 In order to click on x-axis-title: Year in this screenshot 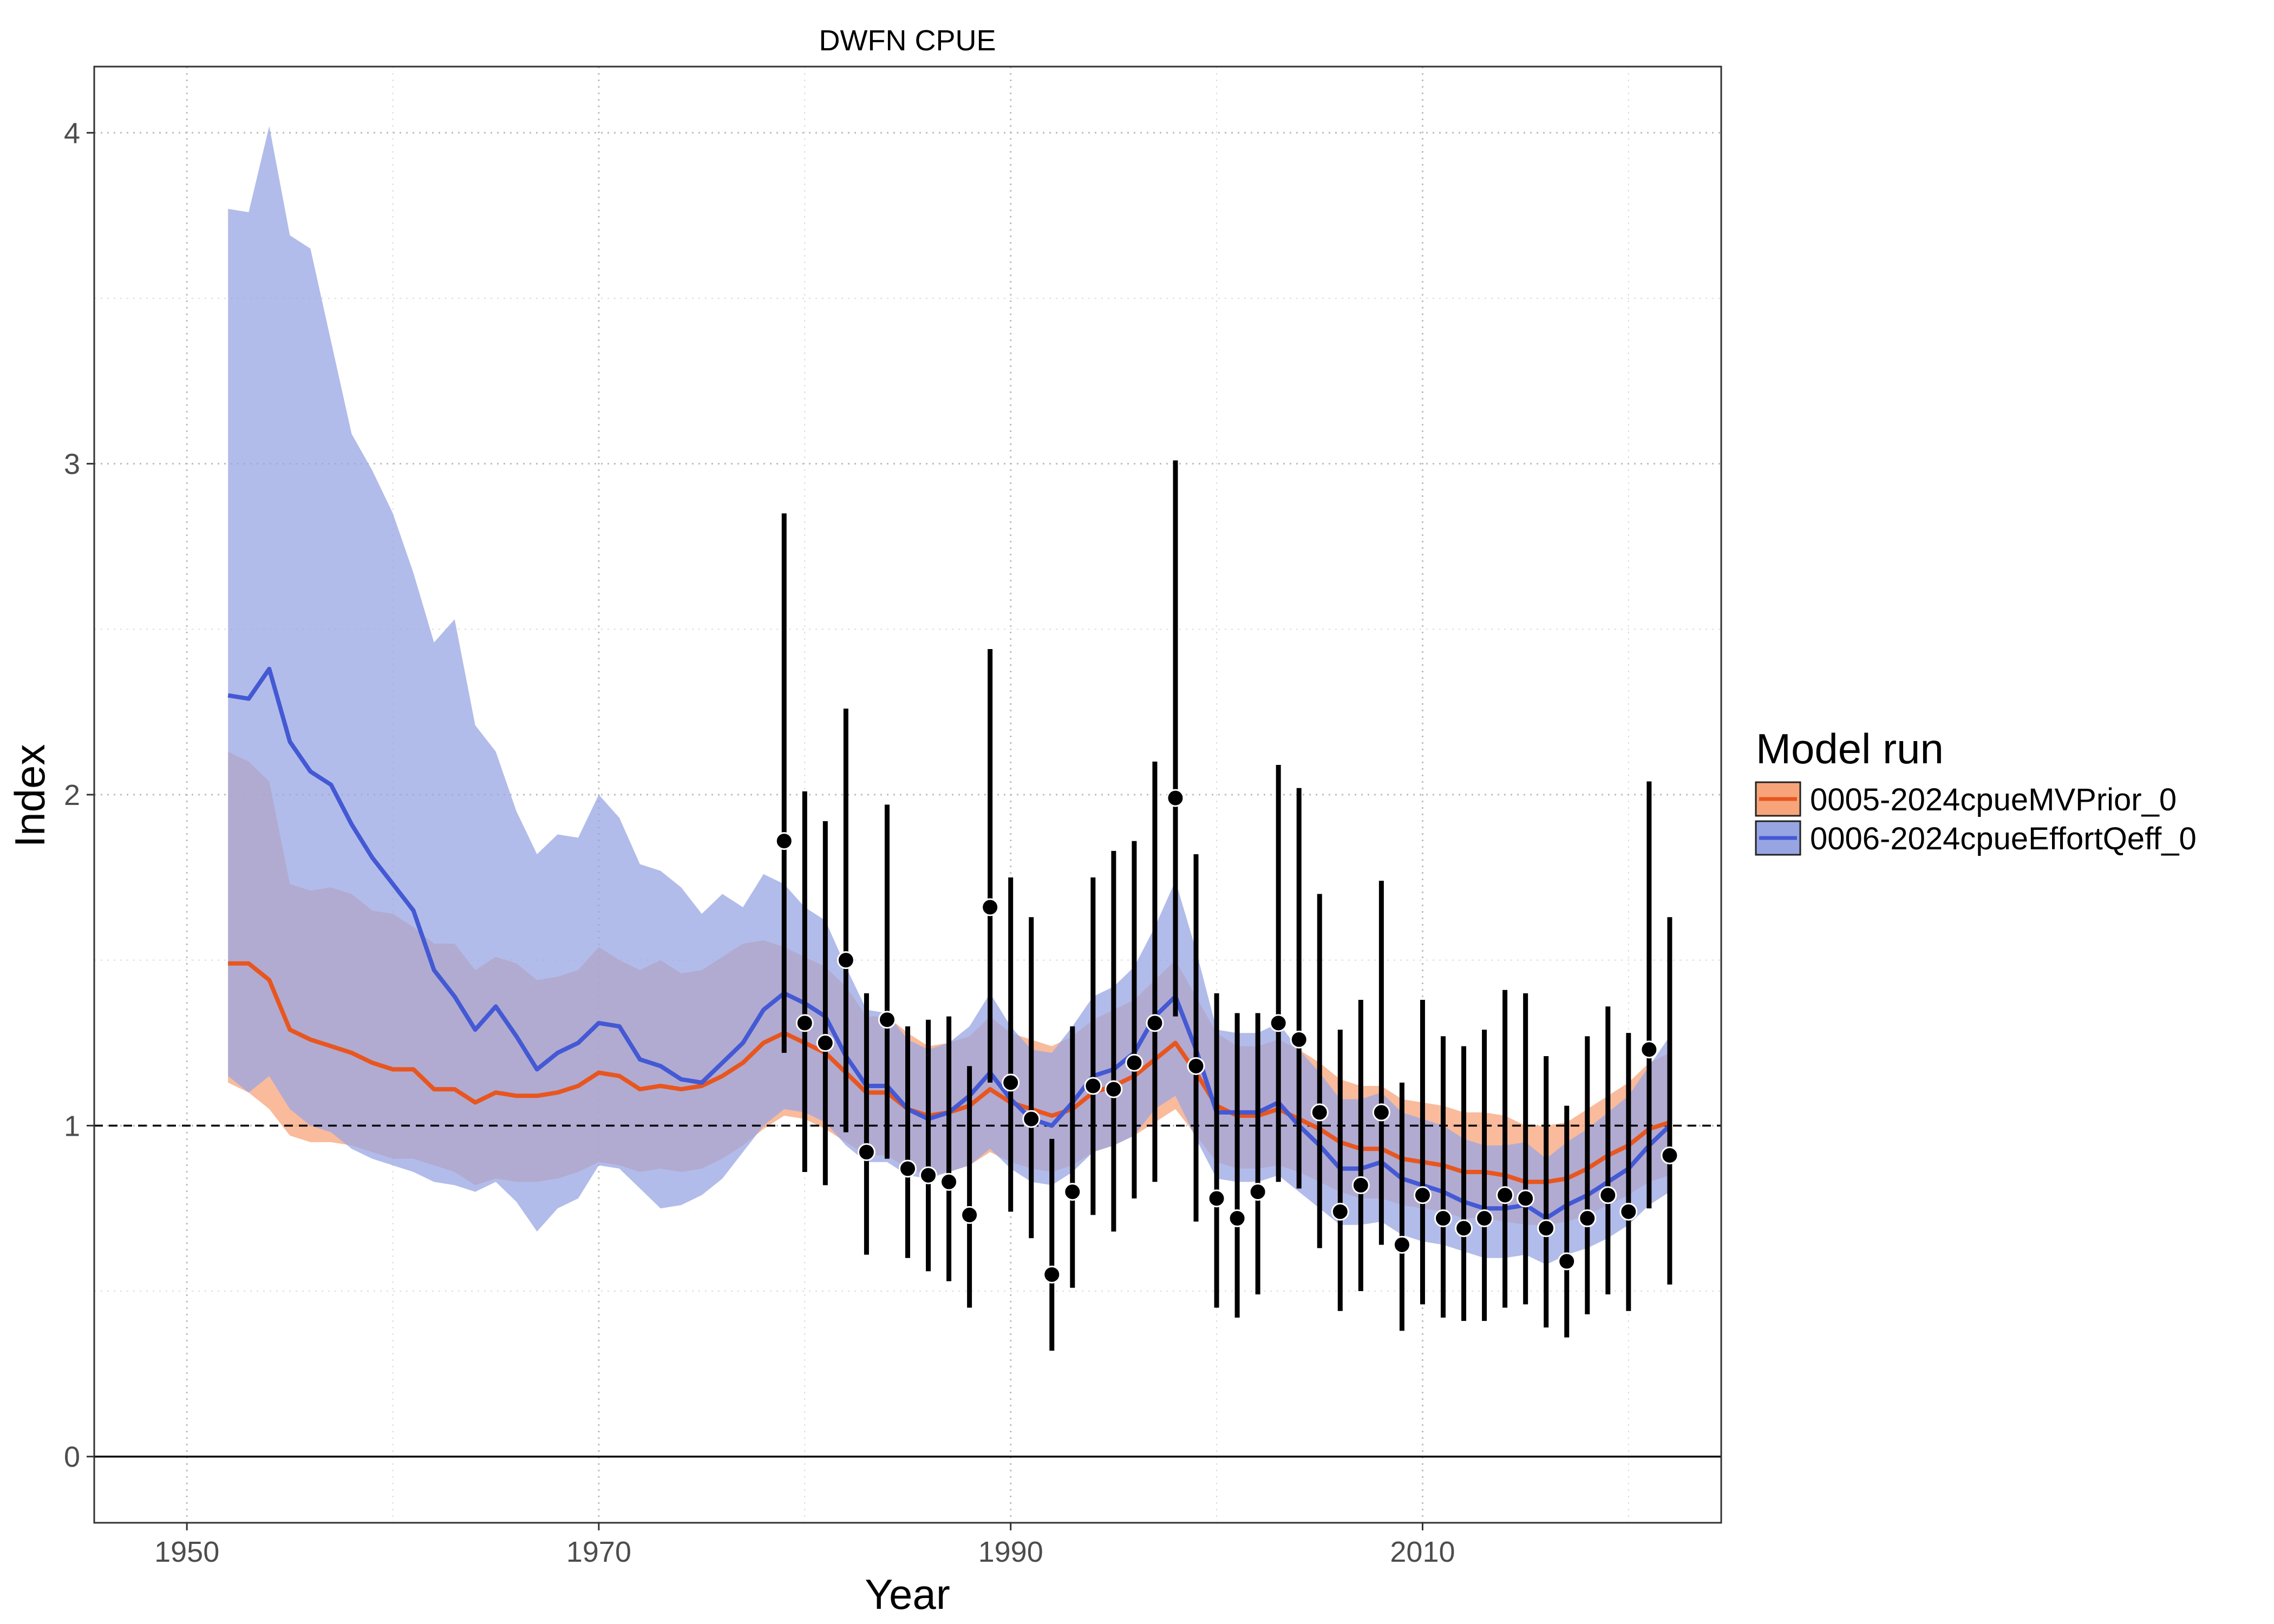, I will do `click(908, 1594)`.